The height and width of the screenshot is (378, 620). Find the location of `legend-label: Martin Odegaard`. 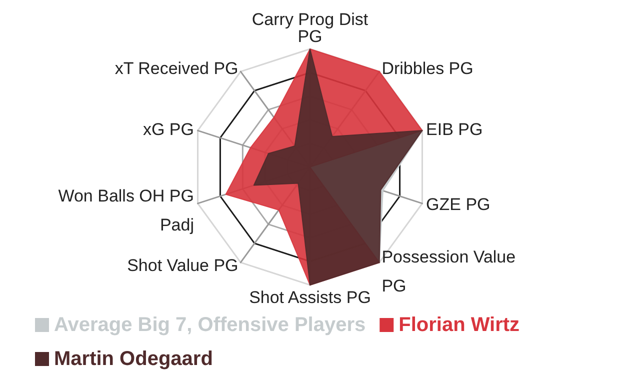

legend-label: Martin Odegaard is located at coordinates (133, 359).